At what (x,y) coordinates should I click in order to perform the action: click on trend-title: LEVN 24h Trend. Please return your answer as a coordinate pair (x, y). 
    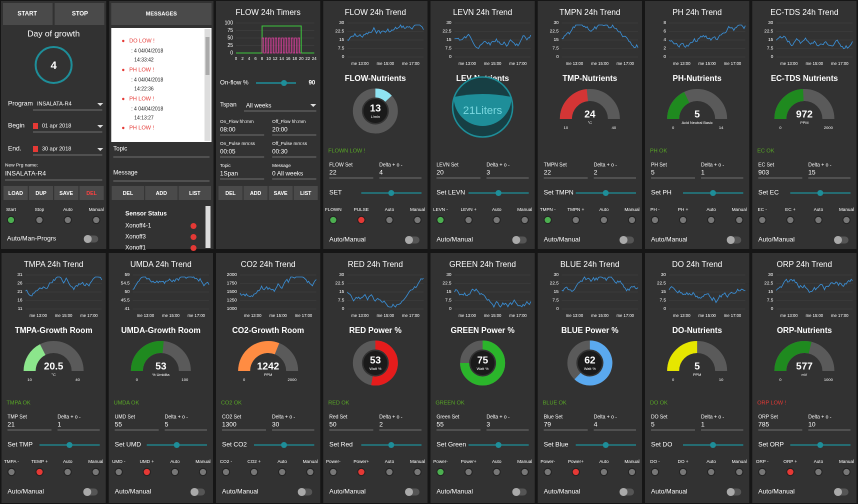
    Looking at the image, I should click on (482, 12).